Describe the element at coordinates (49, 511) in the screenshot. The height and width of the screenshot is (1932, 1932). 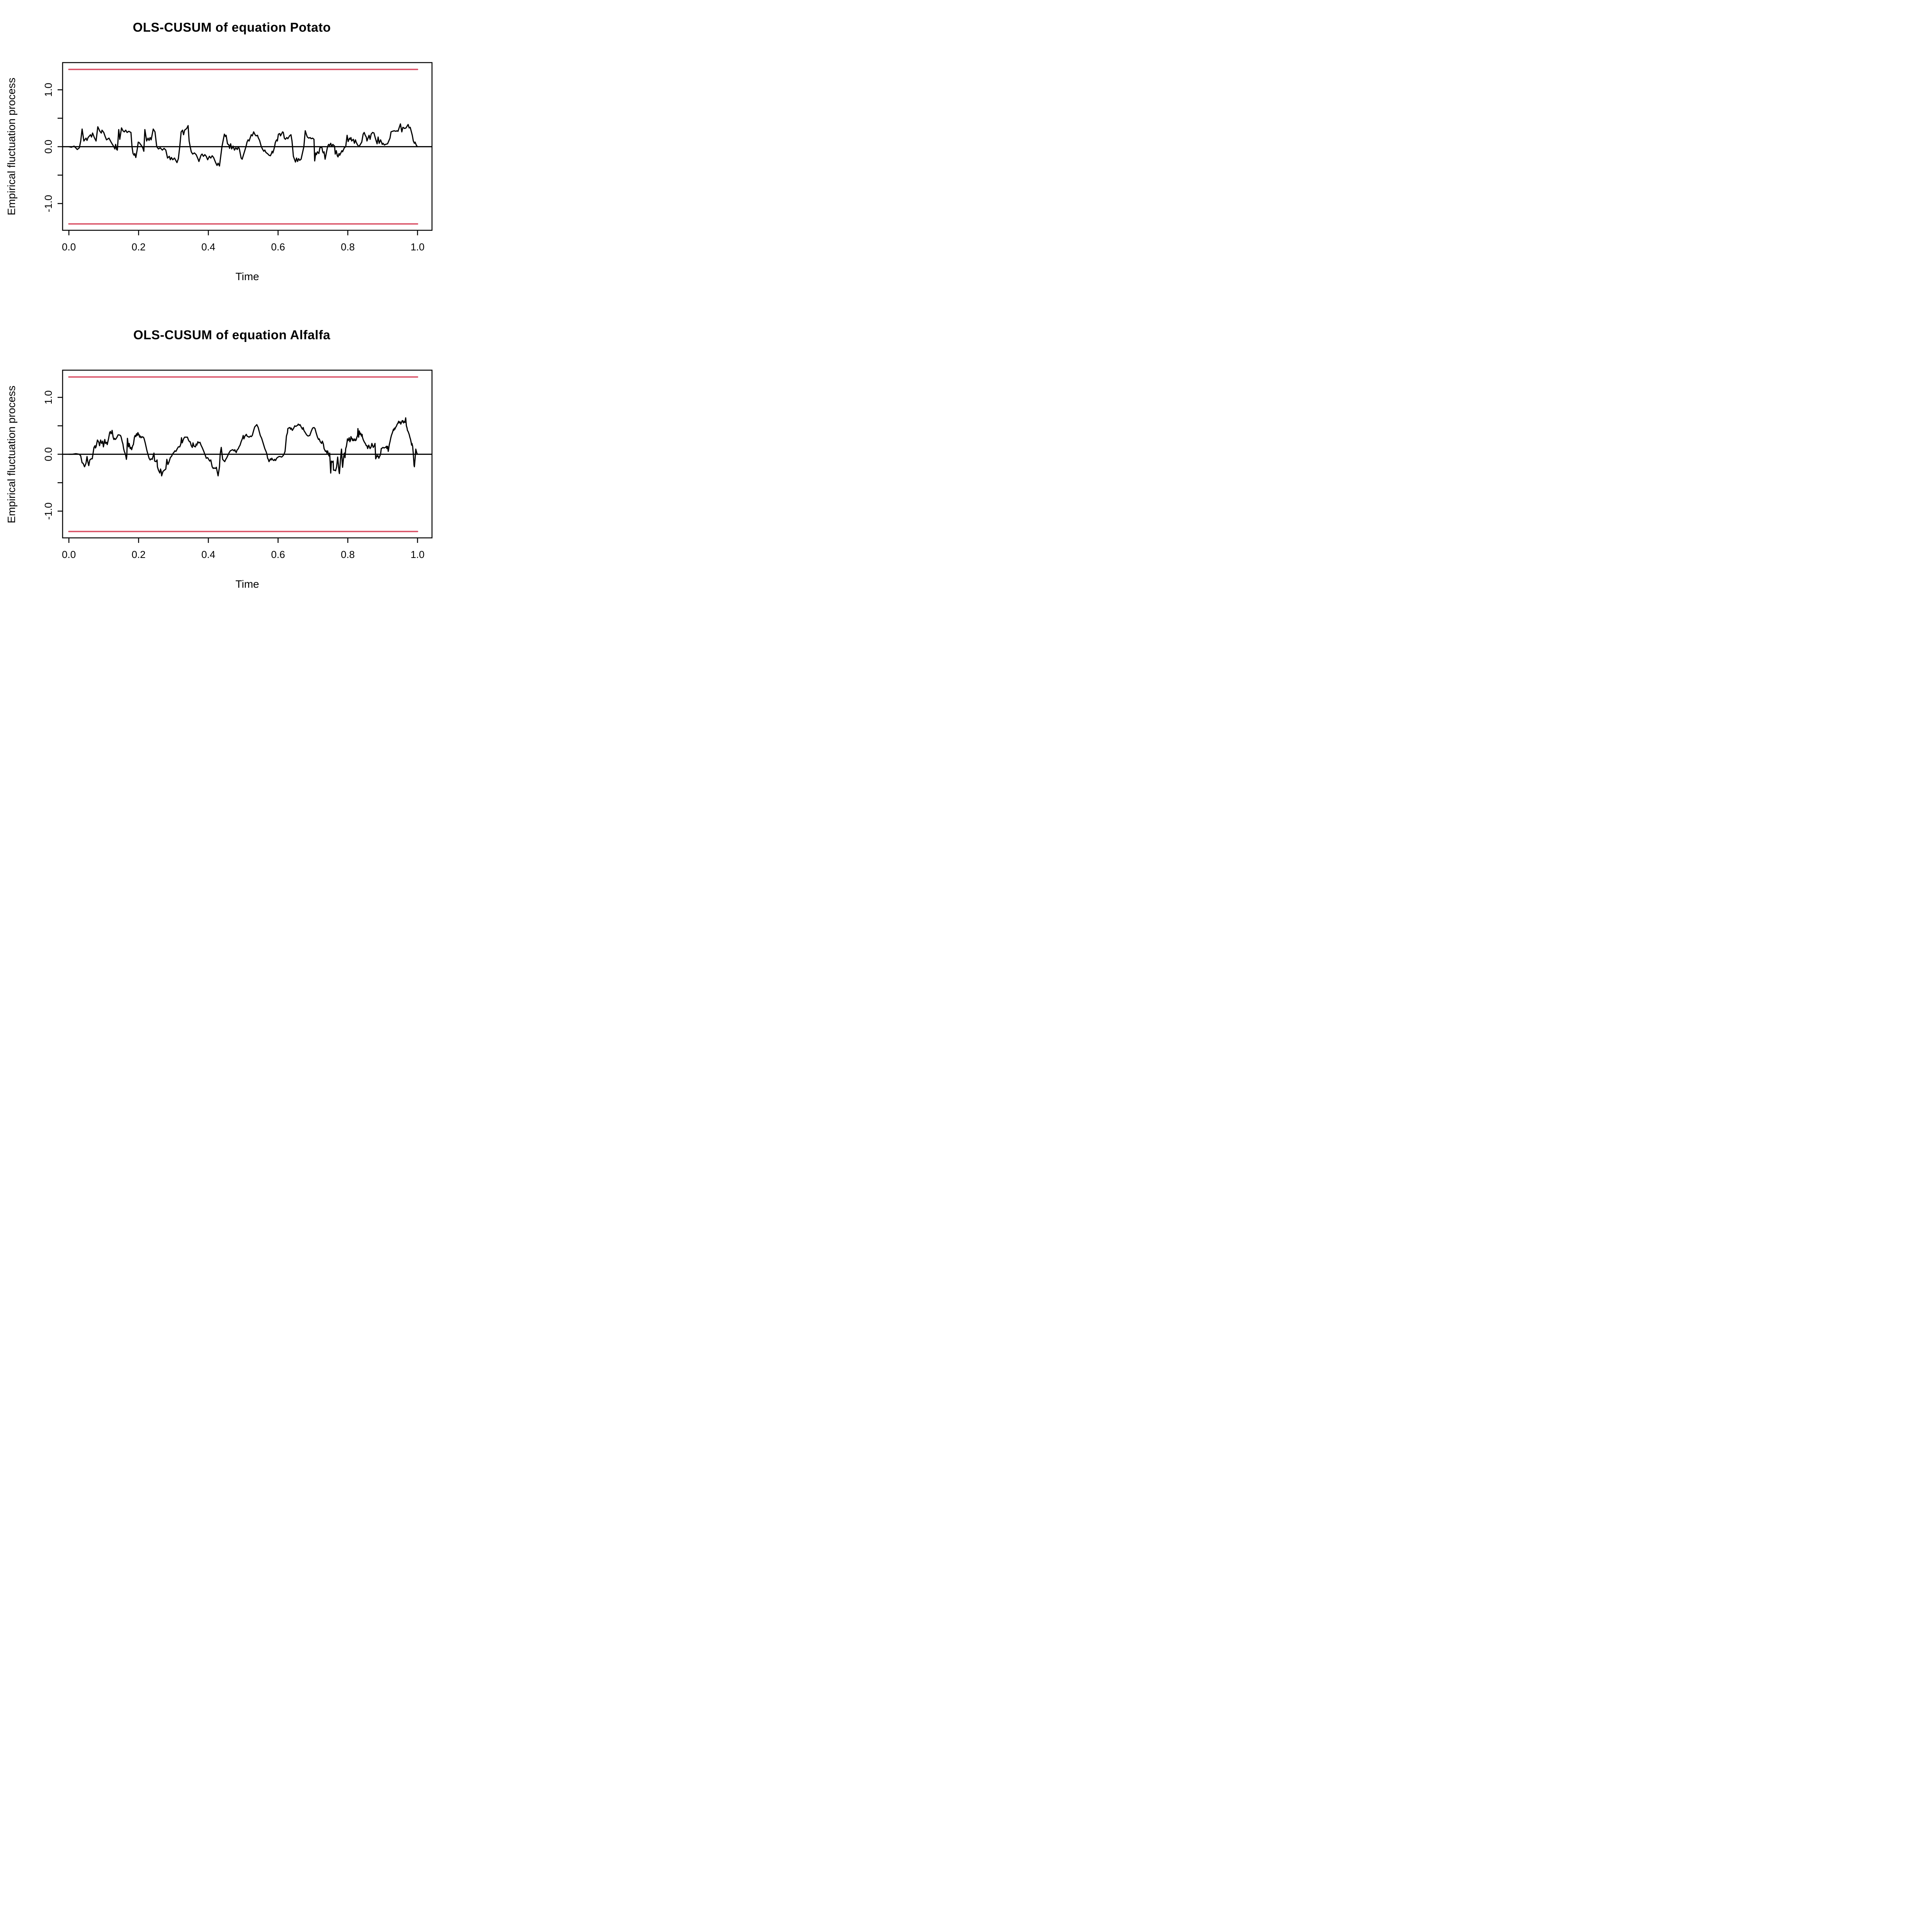
I see `alfalfa-y-tick-label: -1.0` at that location.